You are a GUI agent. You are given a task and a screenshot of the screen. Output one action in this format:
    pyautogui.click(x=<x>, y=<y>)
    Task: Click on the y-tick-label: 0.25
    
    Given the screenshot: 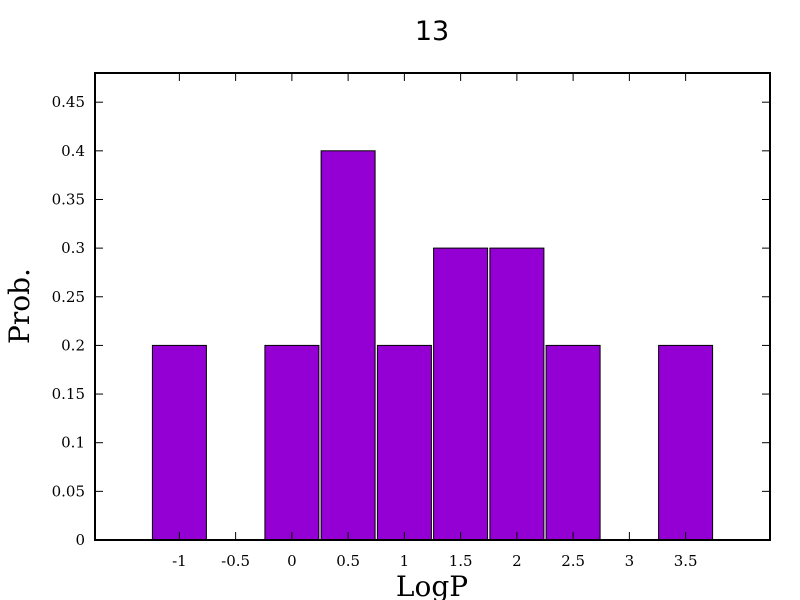 What is the action you would take?
    pyautogui.click(x=68, y=297)
    